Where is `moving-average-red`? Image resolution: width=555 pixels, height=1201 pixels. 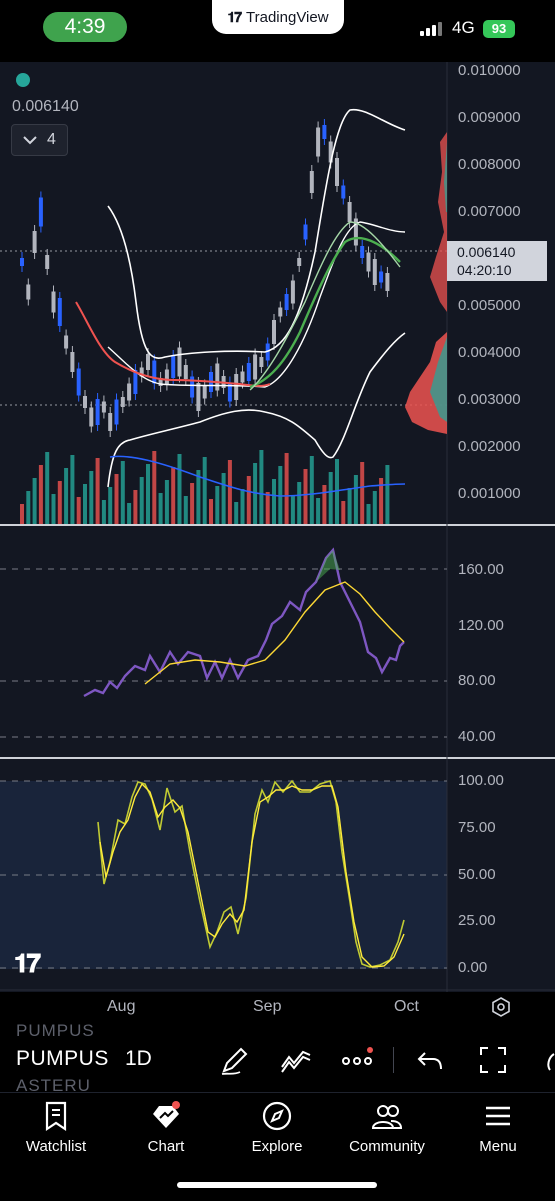 moving-average-red is located at coordinates (173, 344).